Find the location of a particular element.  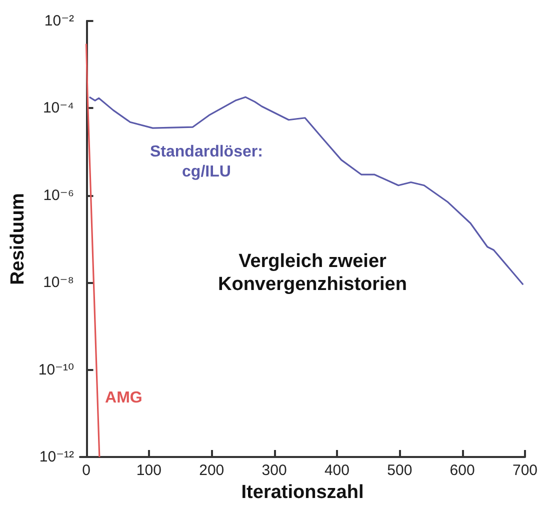

annotation: Vergleich zweier Konvergenzhistorien is located at coordinates (312, 273).